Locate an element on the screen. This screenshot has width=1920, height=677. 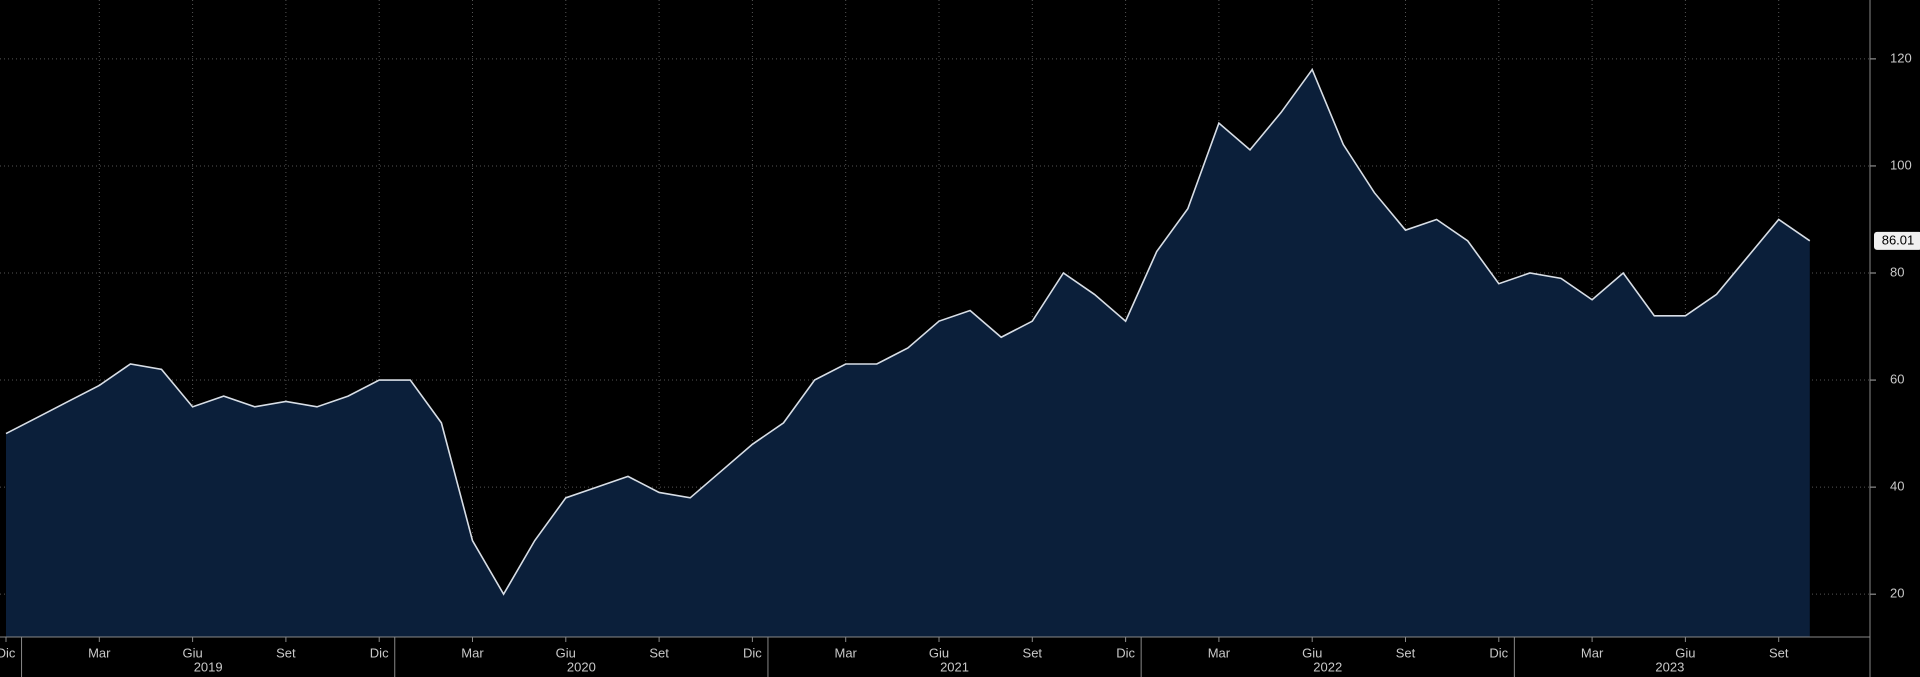
last-value-box is located at coordinates (1897, 240).